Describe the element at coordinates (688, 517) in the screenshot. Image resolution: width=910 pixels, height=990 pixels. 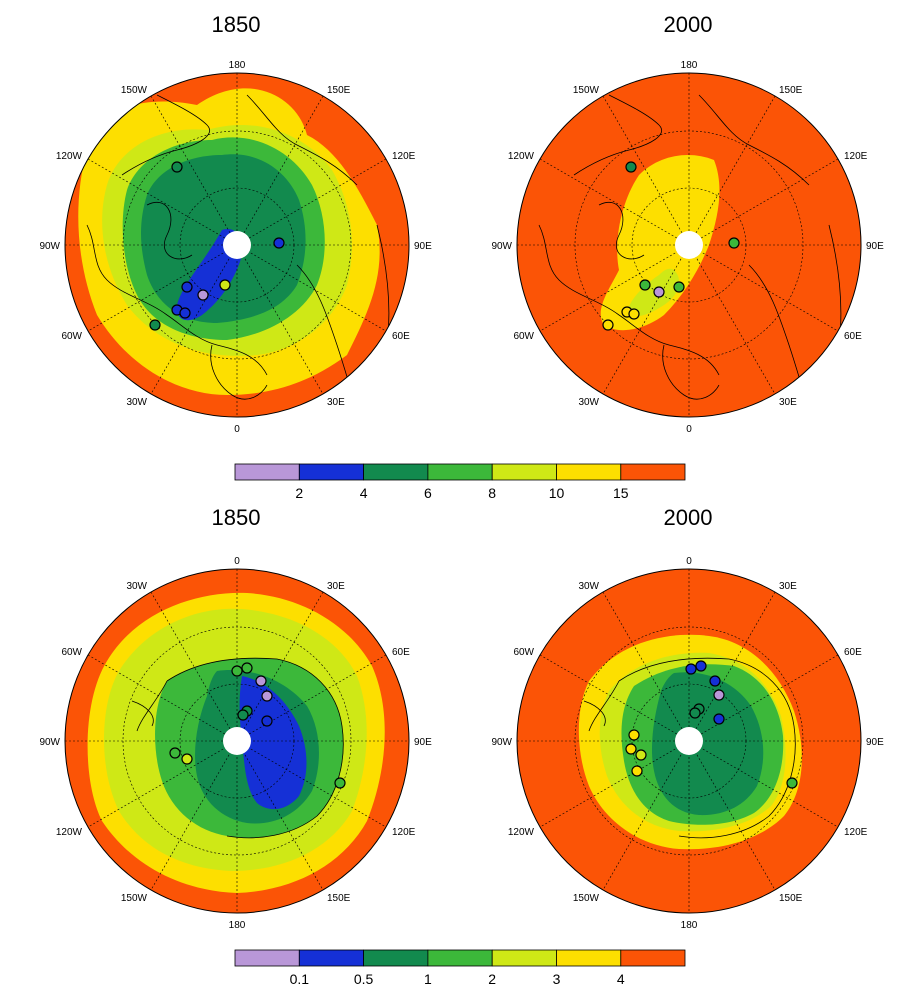
I see `panel-title-bottom-right: 2000` at that location.